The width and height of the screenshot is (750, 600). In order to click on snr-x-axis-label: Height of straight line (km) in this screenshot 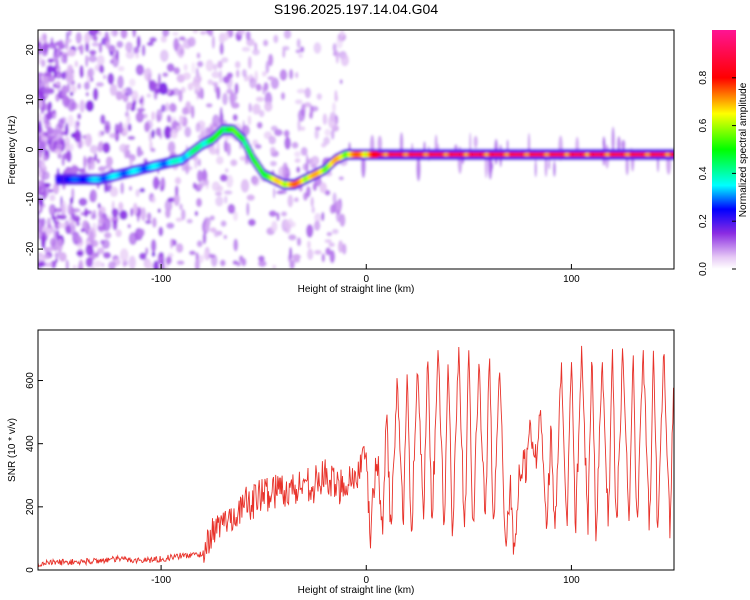, I will do `click(356, 590)`.